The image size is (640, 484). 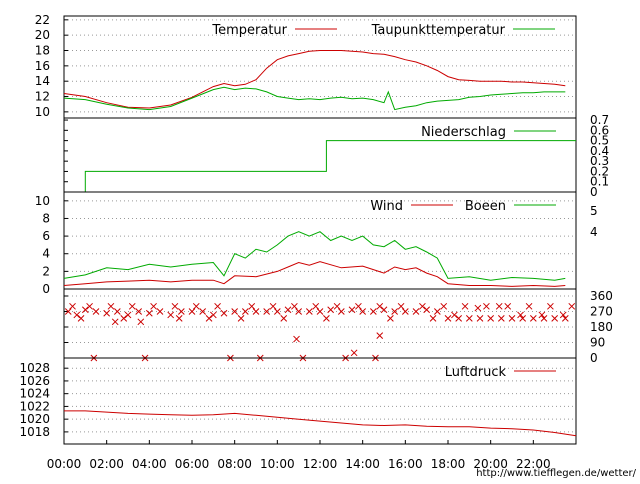 What do you see at coordinates (34, 368) in the screenshot?
I see `y-tick-label: 1028` at bounding box center [34, 368].